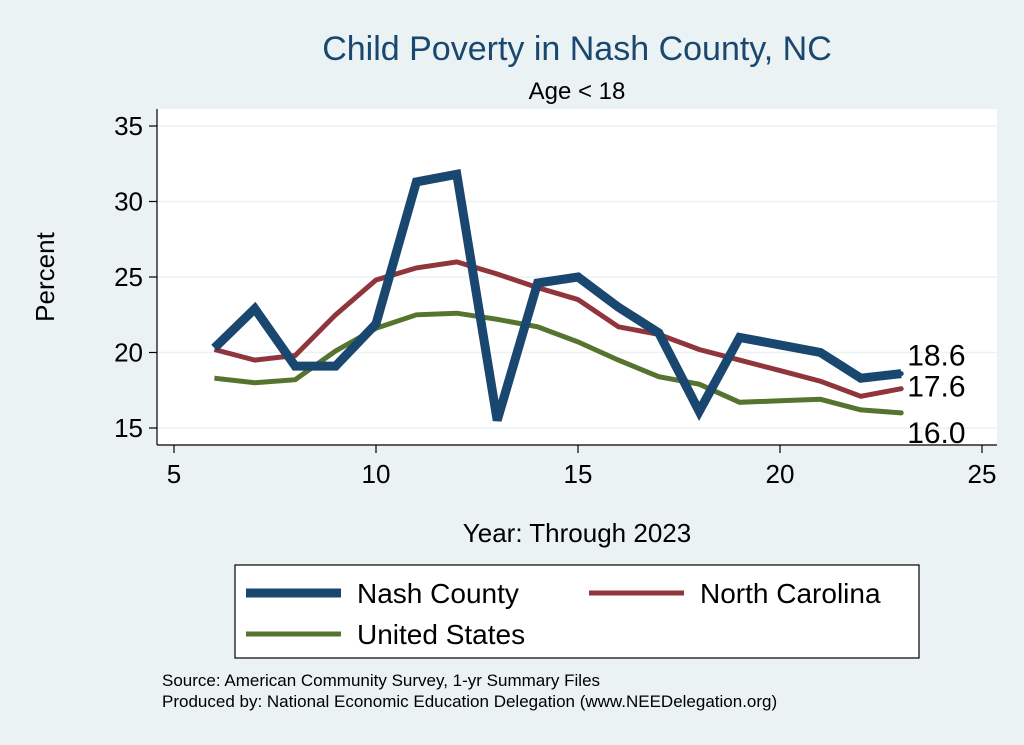 The width and height of the screenshot is (1024, 745). I want to click on end-point-nash-county, so click(901, 374).